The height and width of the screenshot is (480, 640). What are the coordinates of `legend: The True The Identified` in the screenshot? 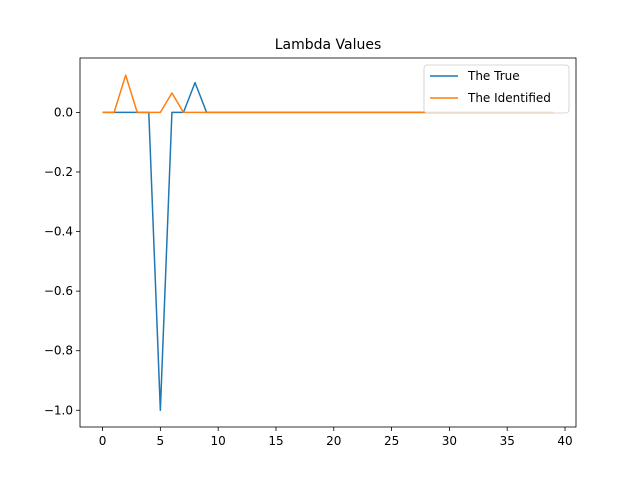 It's located at (496, 89).